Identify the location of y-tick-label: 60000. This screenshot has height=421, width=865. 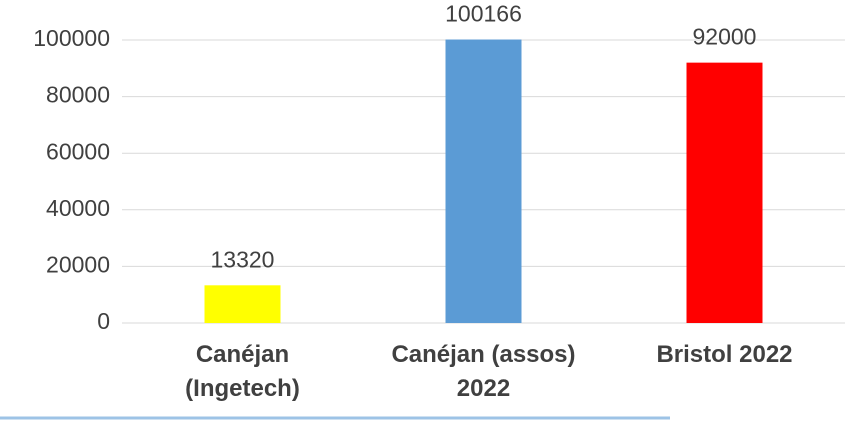
(78, 151).